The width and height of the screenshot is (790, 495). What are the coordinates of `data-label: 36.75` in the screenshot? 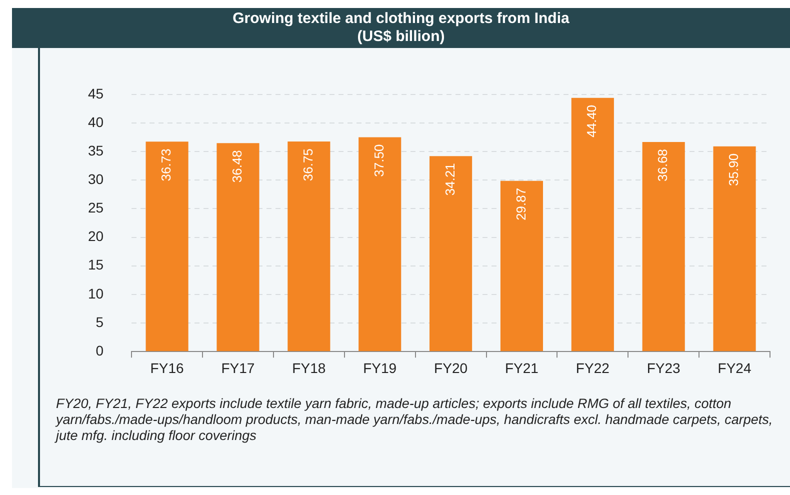 It's located at (308, 165).